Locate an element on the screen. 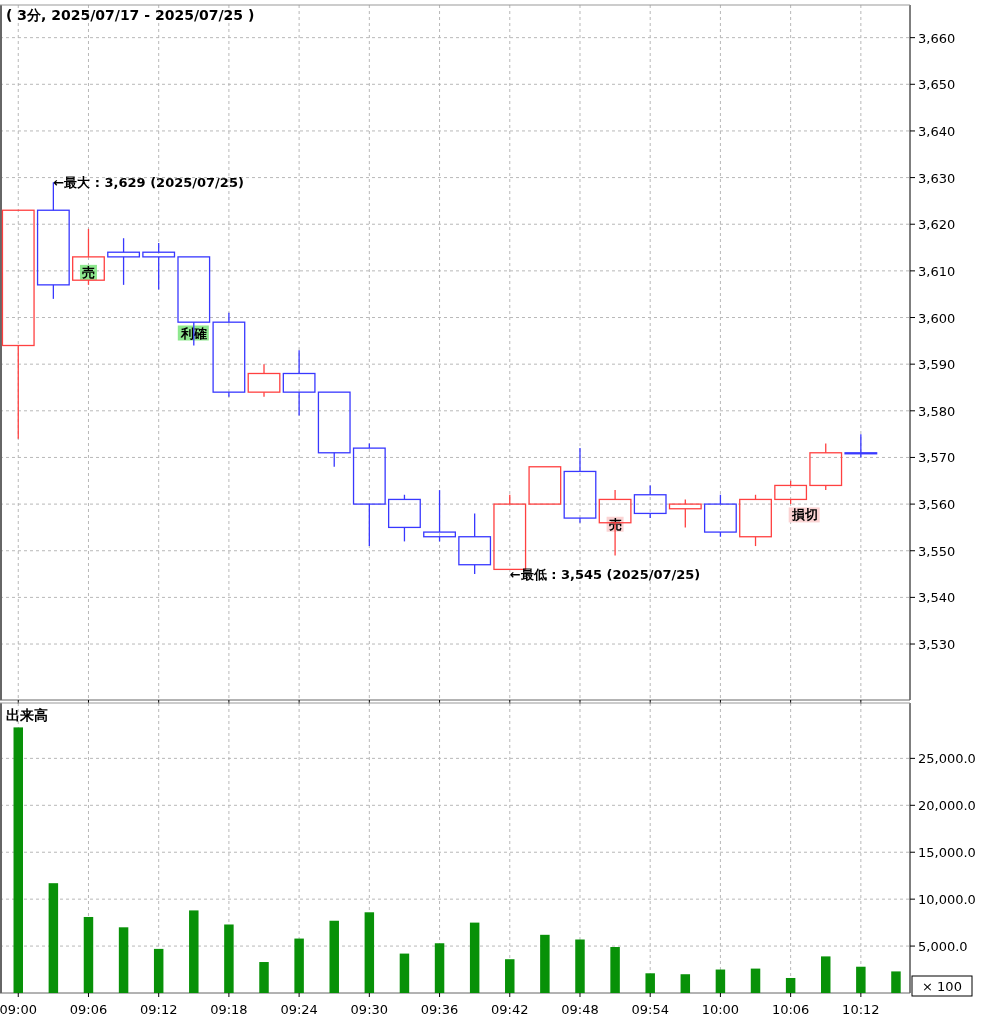 The width and height of the screenshot is (981, 1024). y-tick-label: 10,000.0 is located at coordinates (947, 900).